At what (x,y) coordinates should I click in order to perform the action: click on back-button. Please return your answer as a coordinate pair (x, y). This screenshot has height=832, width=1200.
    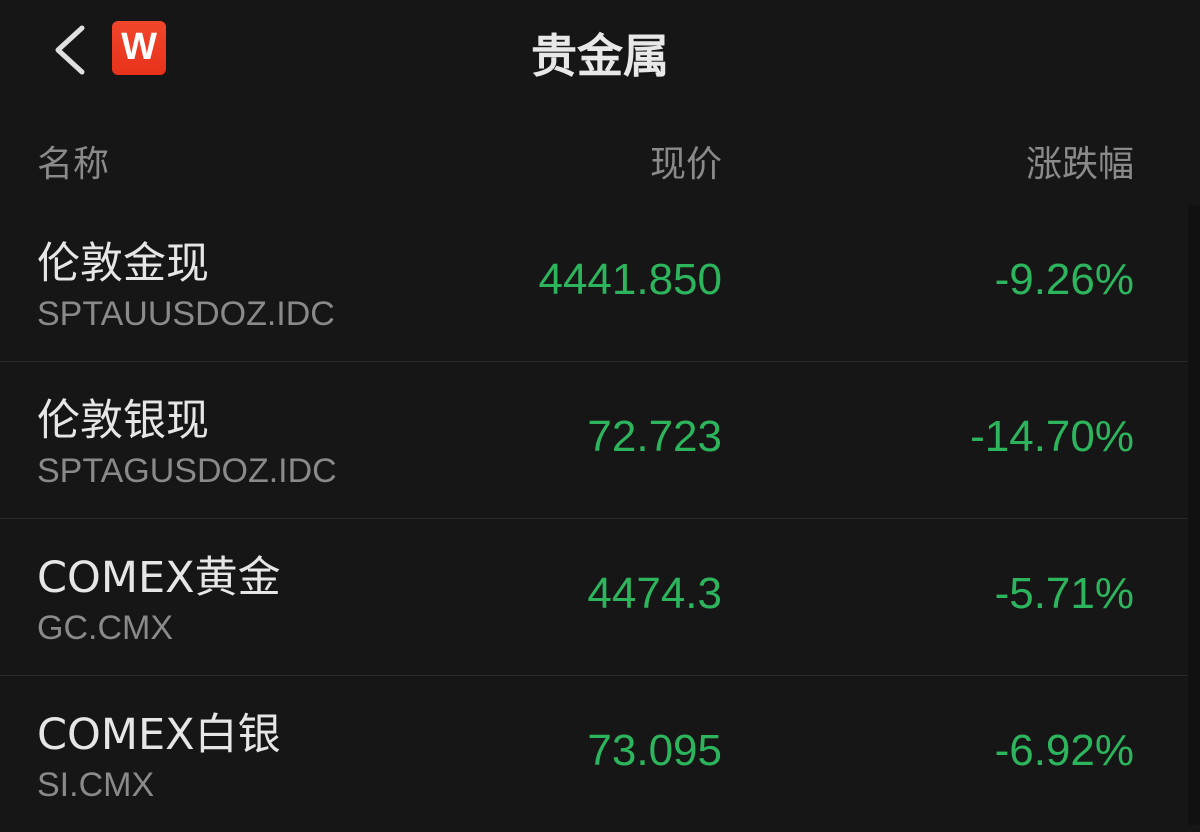
    Looking at the image, I should click on (70, 50).